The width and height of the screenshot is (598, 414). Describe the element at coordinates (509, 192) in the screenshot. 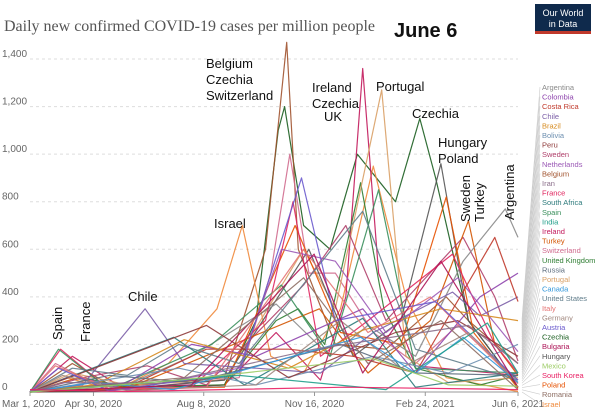

I see `annotation-label: Argentina` at that location.